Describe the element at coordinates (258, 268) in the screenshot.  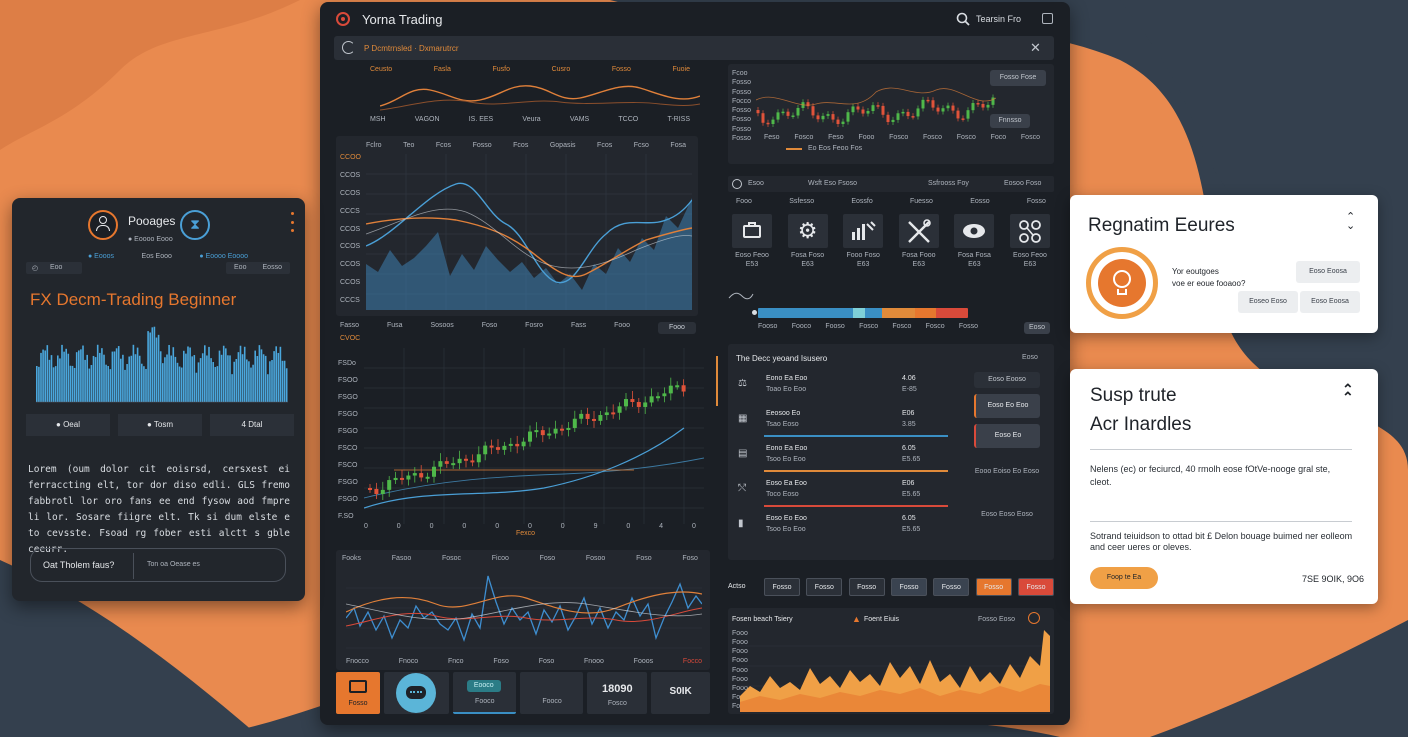
I see `right-filter: Eoo Eosso` at that location.